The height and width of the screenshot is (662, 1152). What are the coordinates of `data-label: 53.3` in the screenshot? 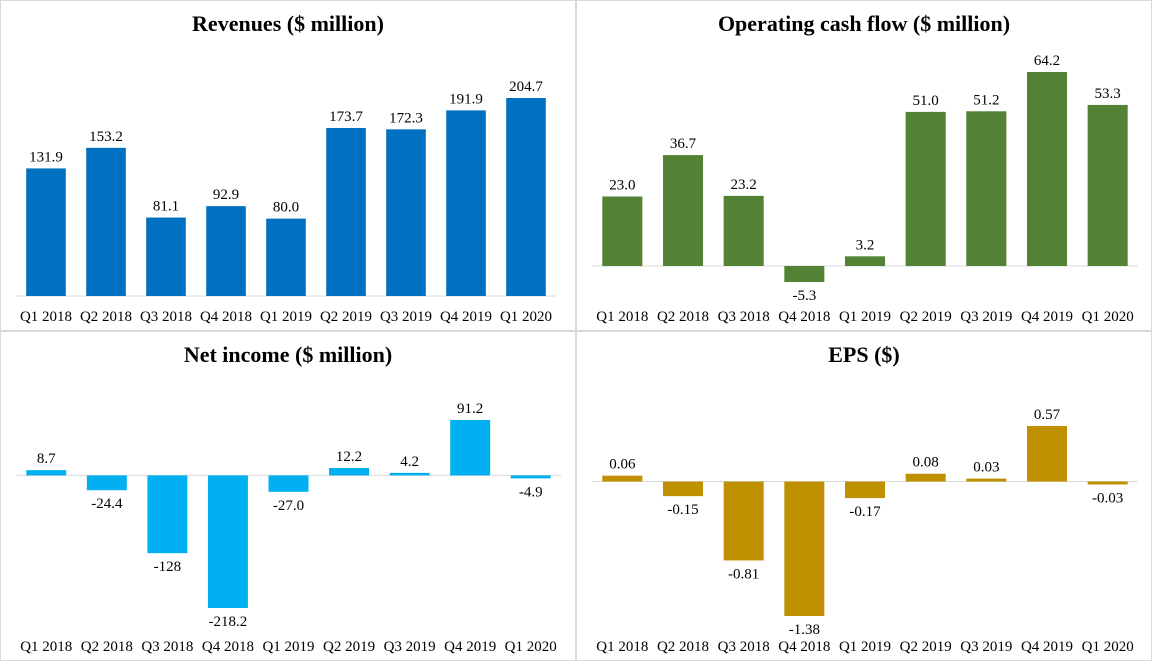 It's located at (1108, 94).